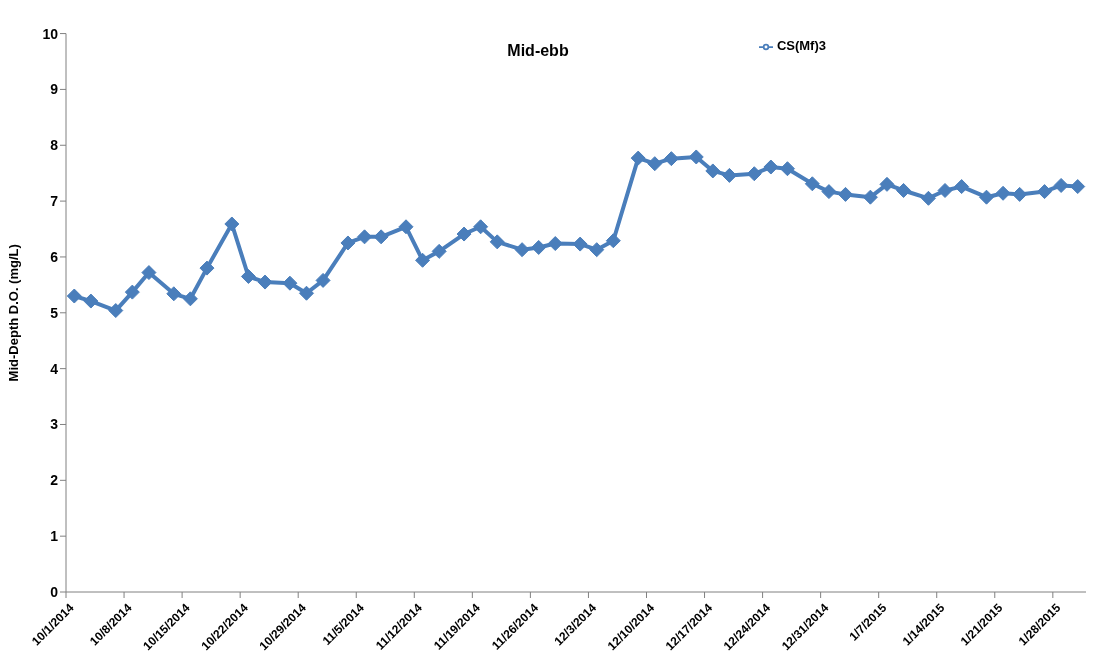  I want to click on y-tick-label: 2, so click(54, 480).